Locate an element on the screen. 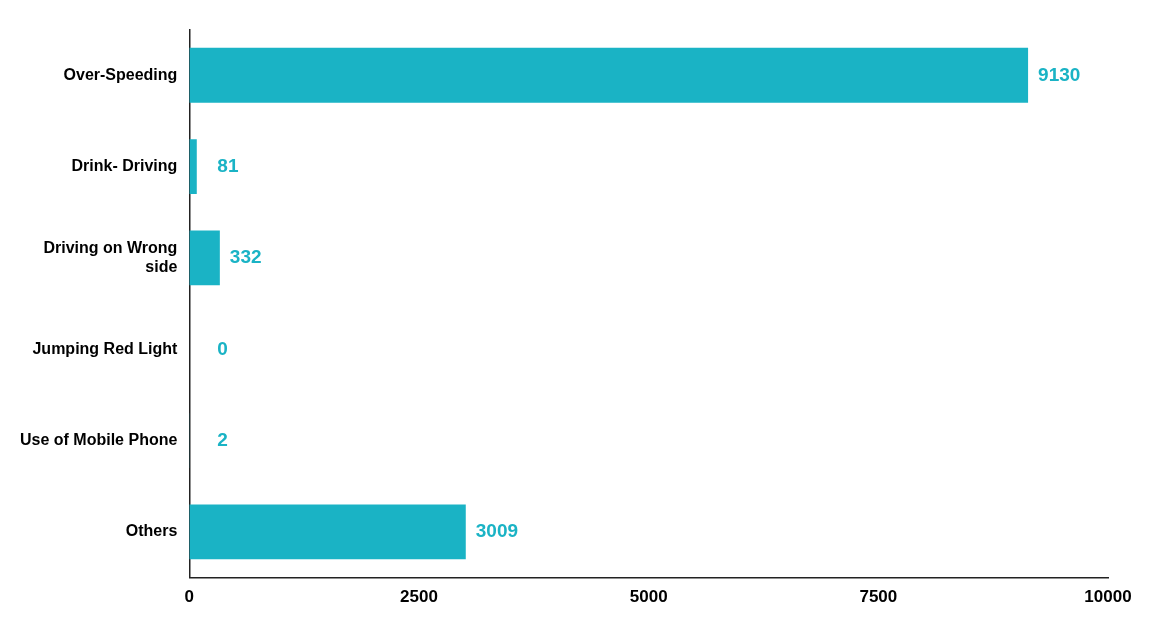 This screenshot has height=627, width=1156. x-tick-label: 2500 is located at coordinates (419, 597).